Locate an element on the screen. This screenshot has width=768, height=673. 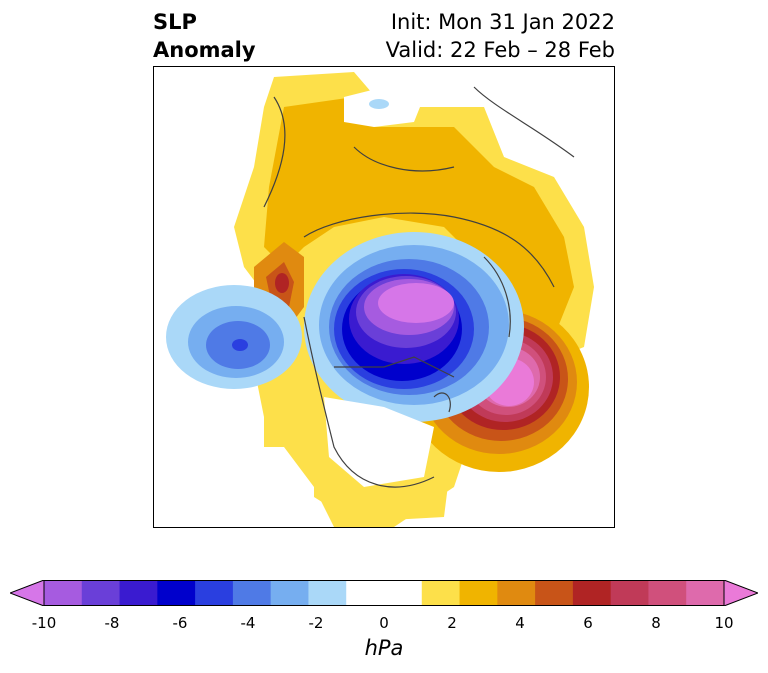
colorbar-tick-label: -8 is located at coordinates (112, 623).